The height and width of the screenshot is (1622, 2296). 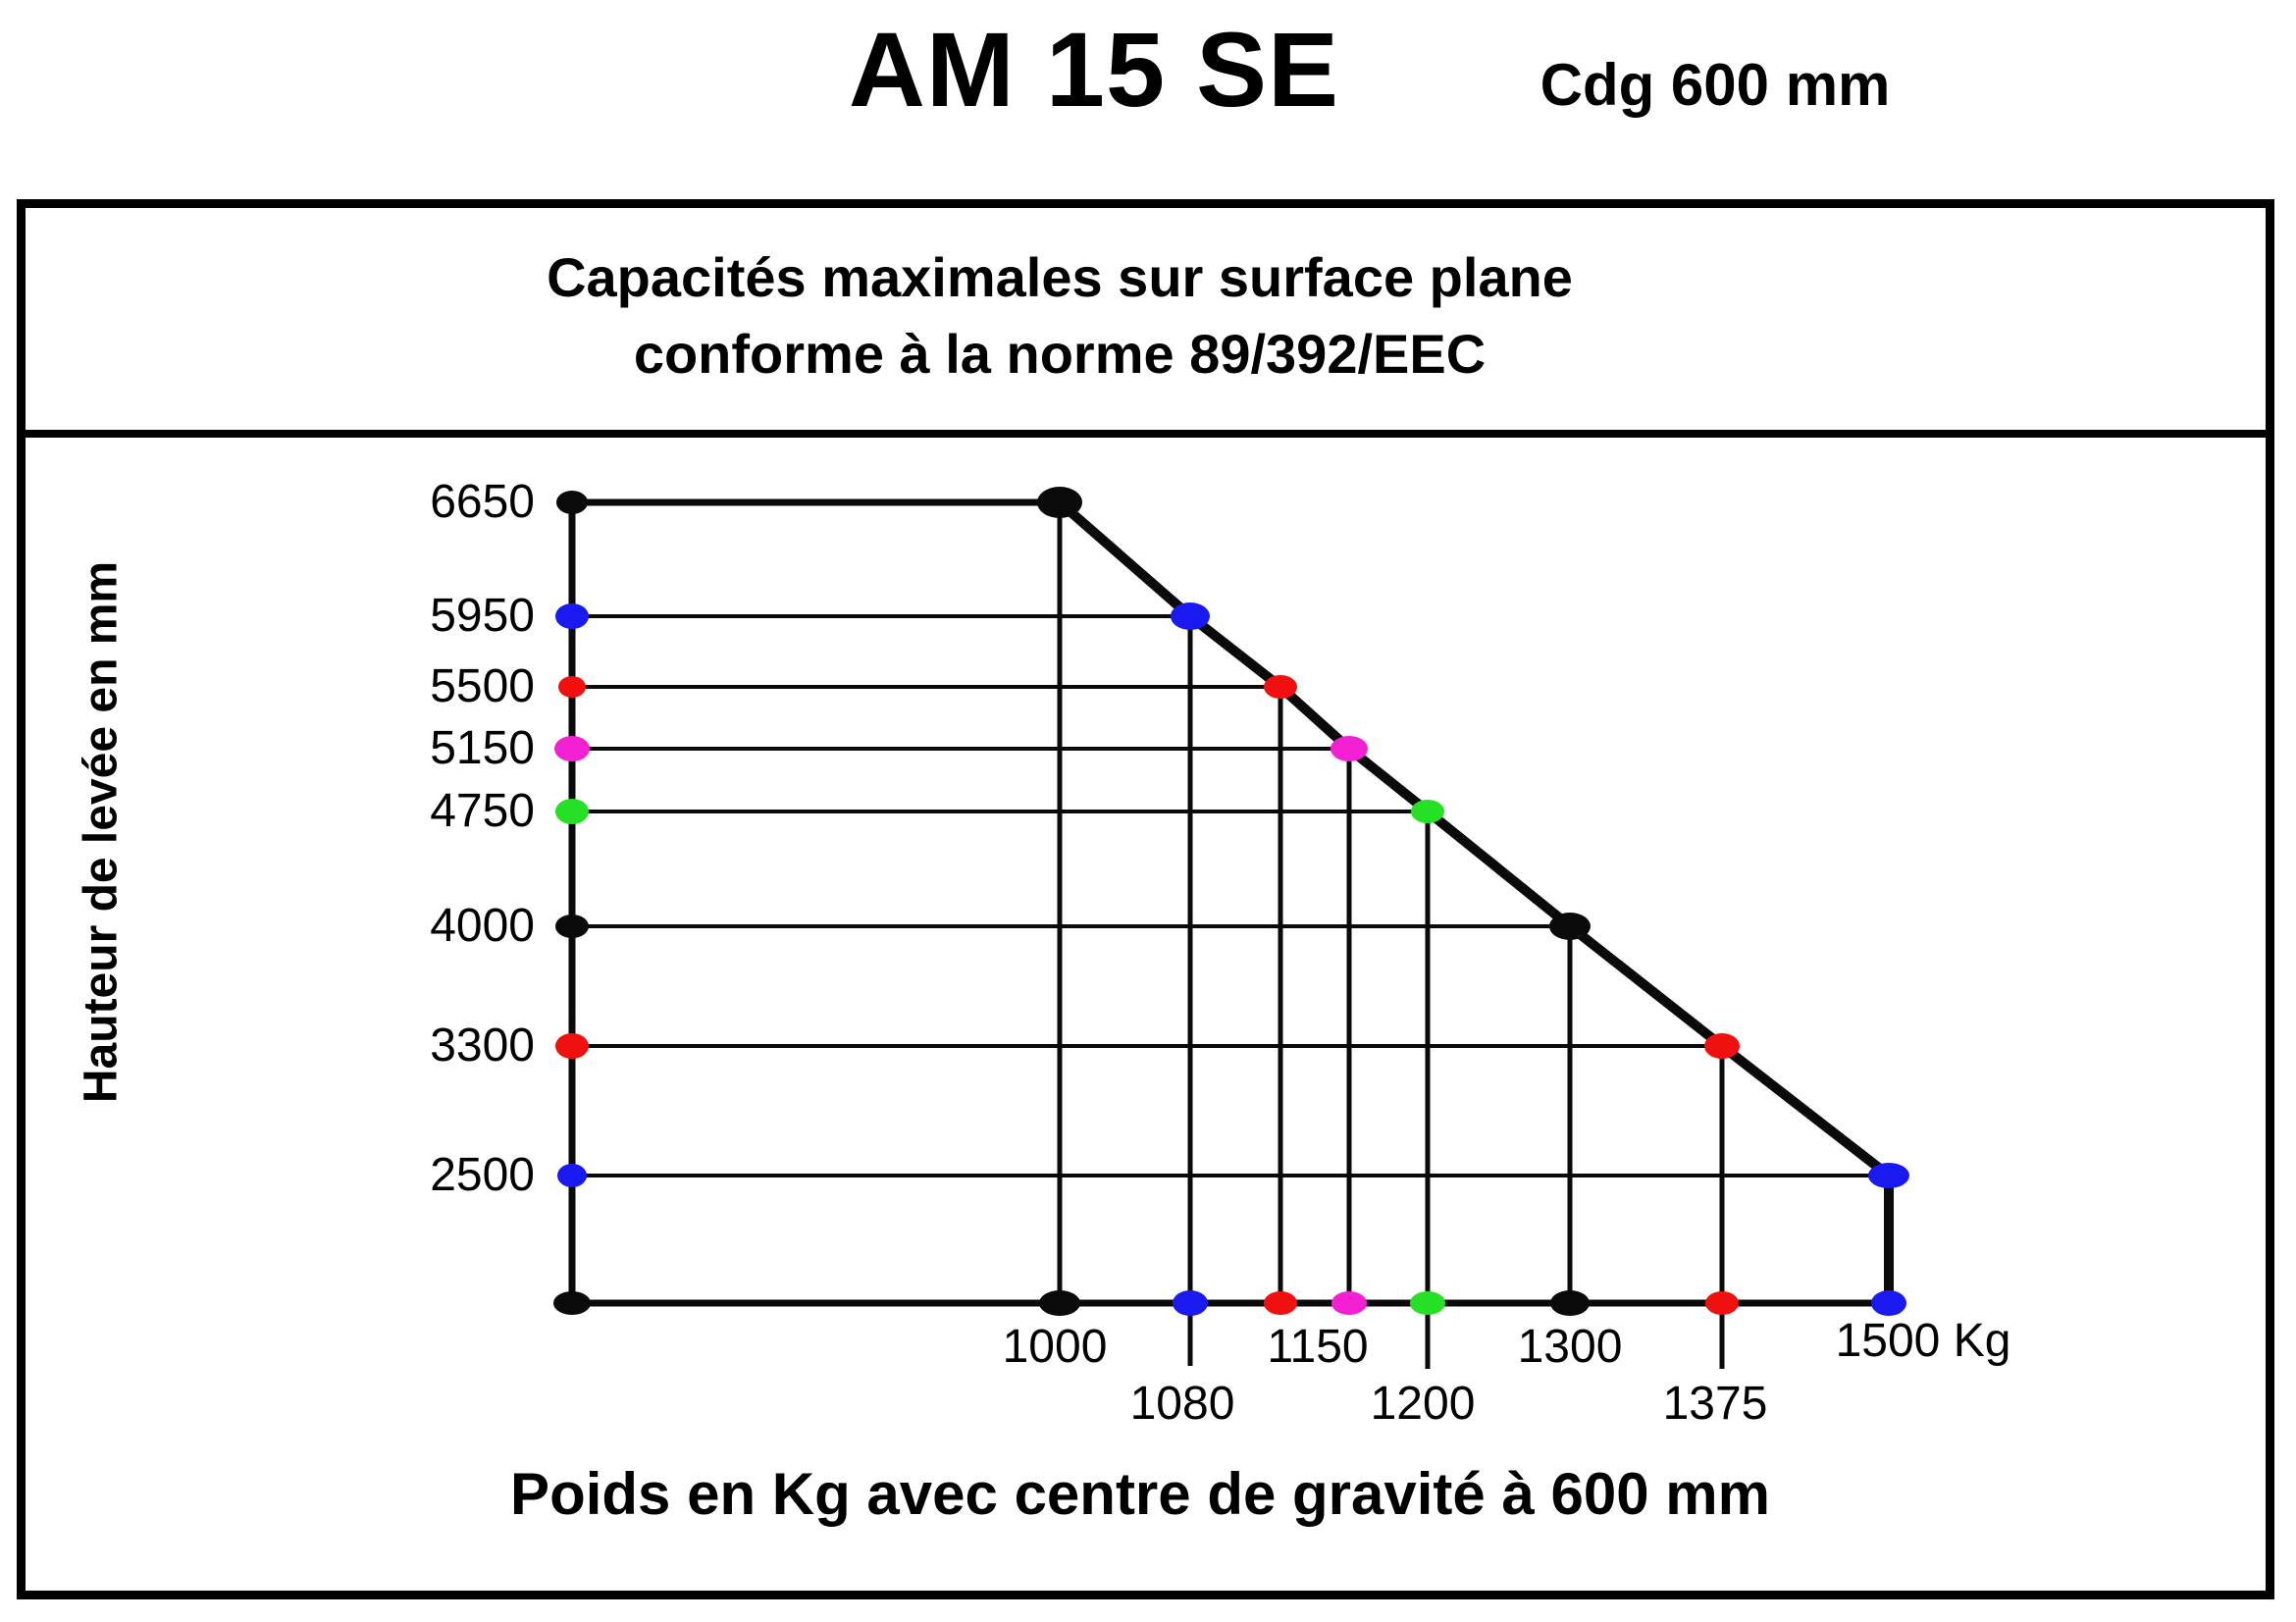 I want to click on axis-dot-origin, so click(x=572, y=1303).